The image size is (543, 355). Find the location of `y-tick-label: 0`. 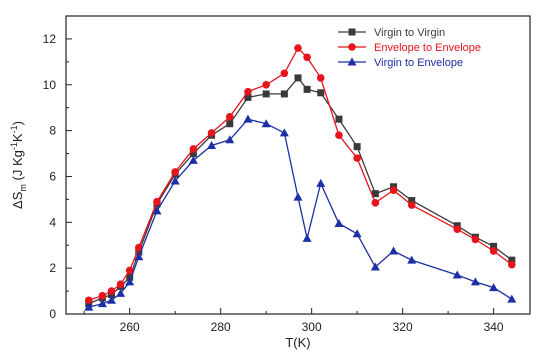

y-tick-label: 0 is located at coordinates (52, 314).